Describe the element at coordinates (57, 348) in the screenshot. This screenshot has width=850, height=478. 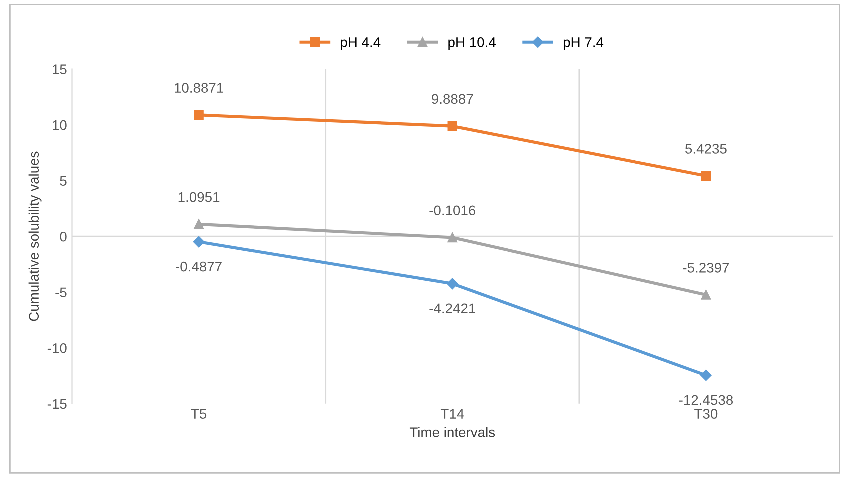
I see `y-tick-label: -10` at that location.